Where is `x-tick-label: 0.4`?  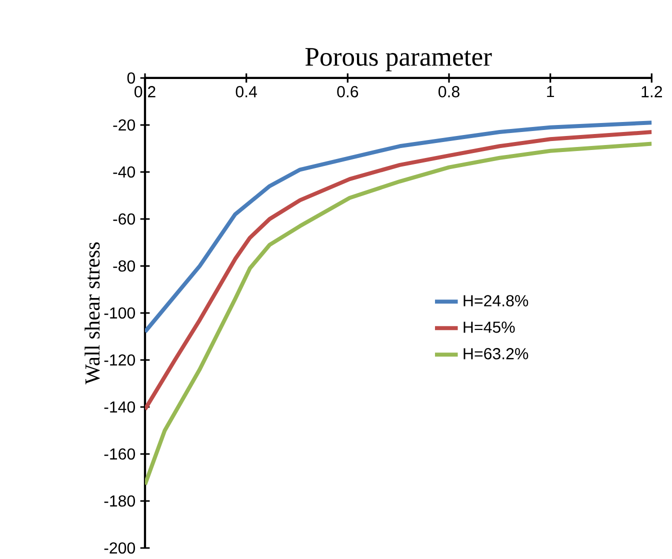 x-tick-label: 0.4 is located at coordinates (246, 92).